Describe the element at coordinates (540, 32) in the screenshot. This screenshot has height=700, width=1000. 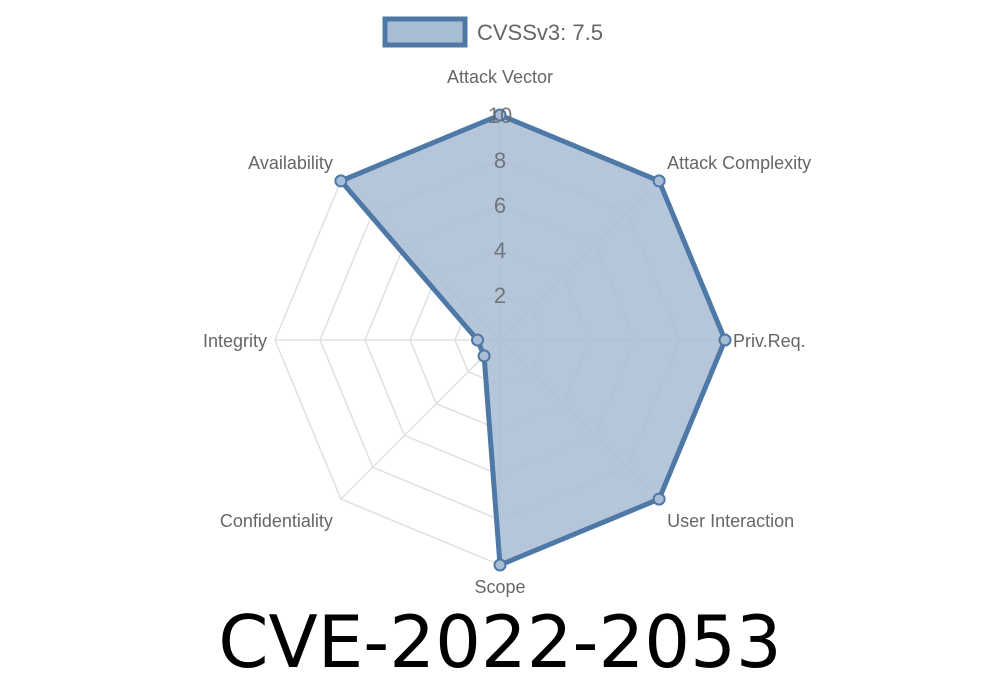
I see `legend-label: CVSSv3: 7.5` at that location.